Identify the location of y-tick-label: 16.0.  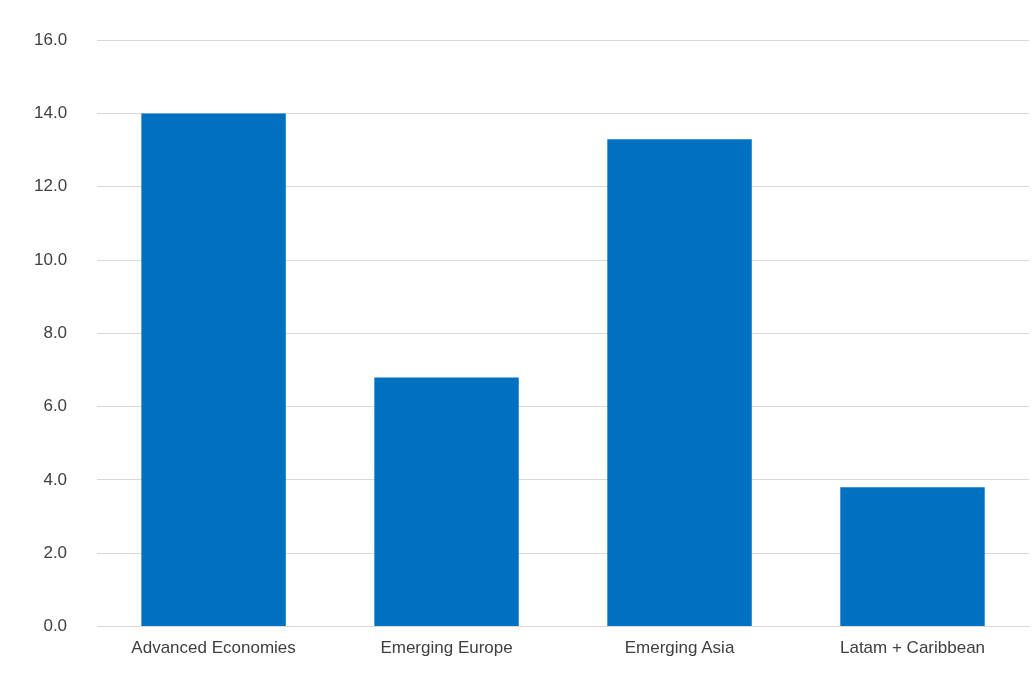
(50, 39).